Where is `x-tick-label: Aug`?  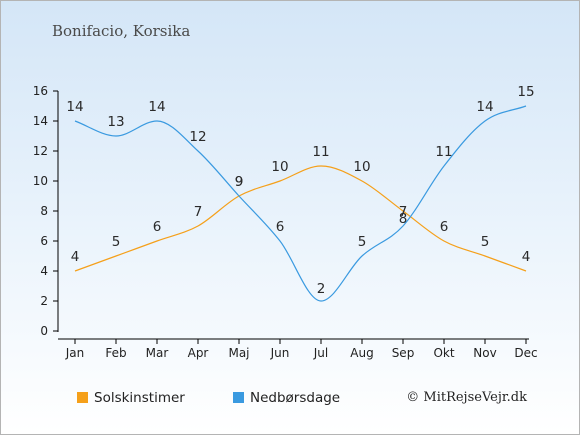 x-tick-label: Aug is located at coordinates (361, 353).